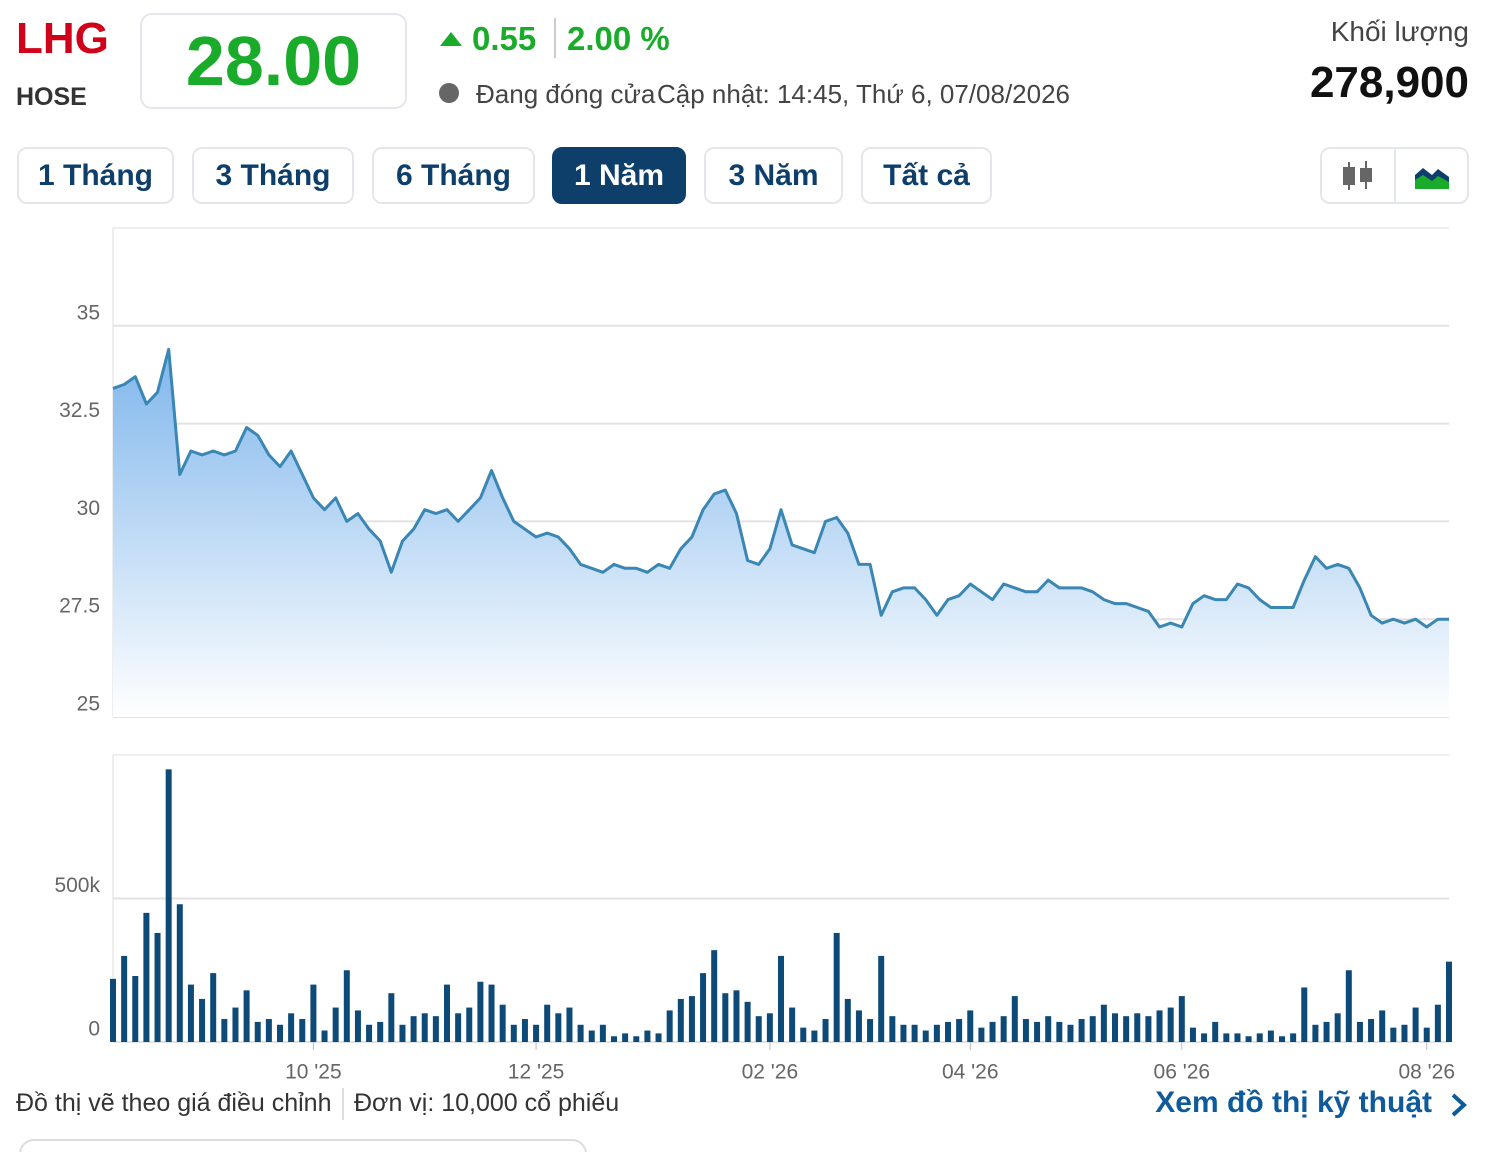 The height and width of the screenshot is (1152, 1512). I want to click on range-tab: 1 Năm, so click(619, 175).